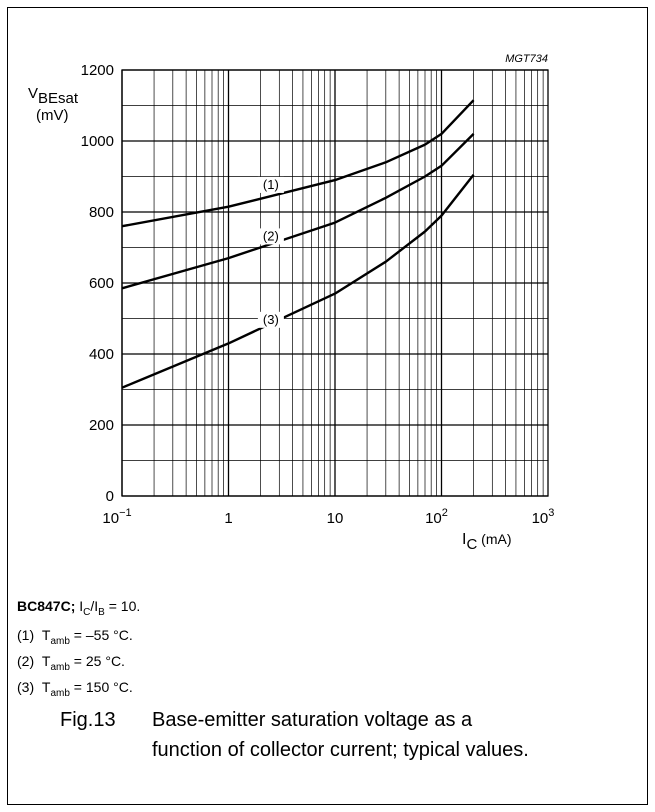 This screenshot has width=655, height=812. Describe the element at coordinates (81, 606) in the screenshot. I see `ratio-a: I` at that location.